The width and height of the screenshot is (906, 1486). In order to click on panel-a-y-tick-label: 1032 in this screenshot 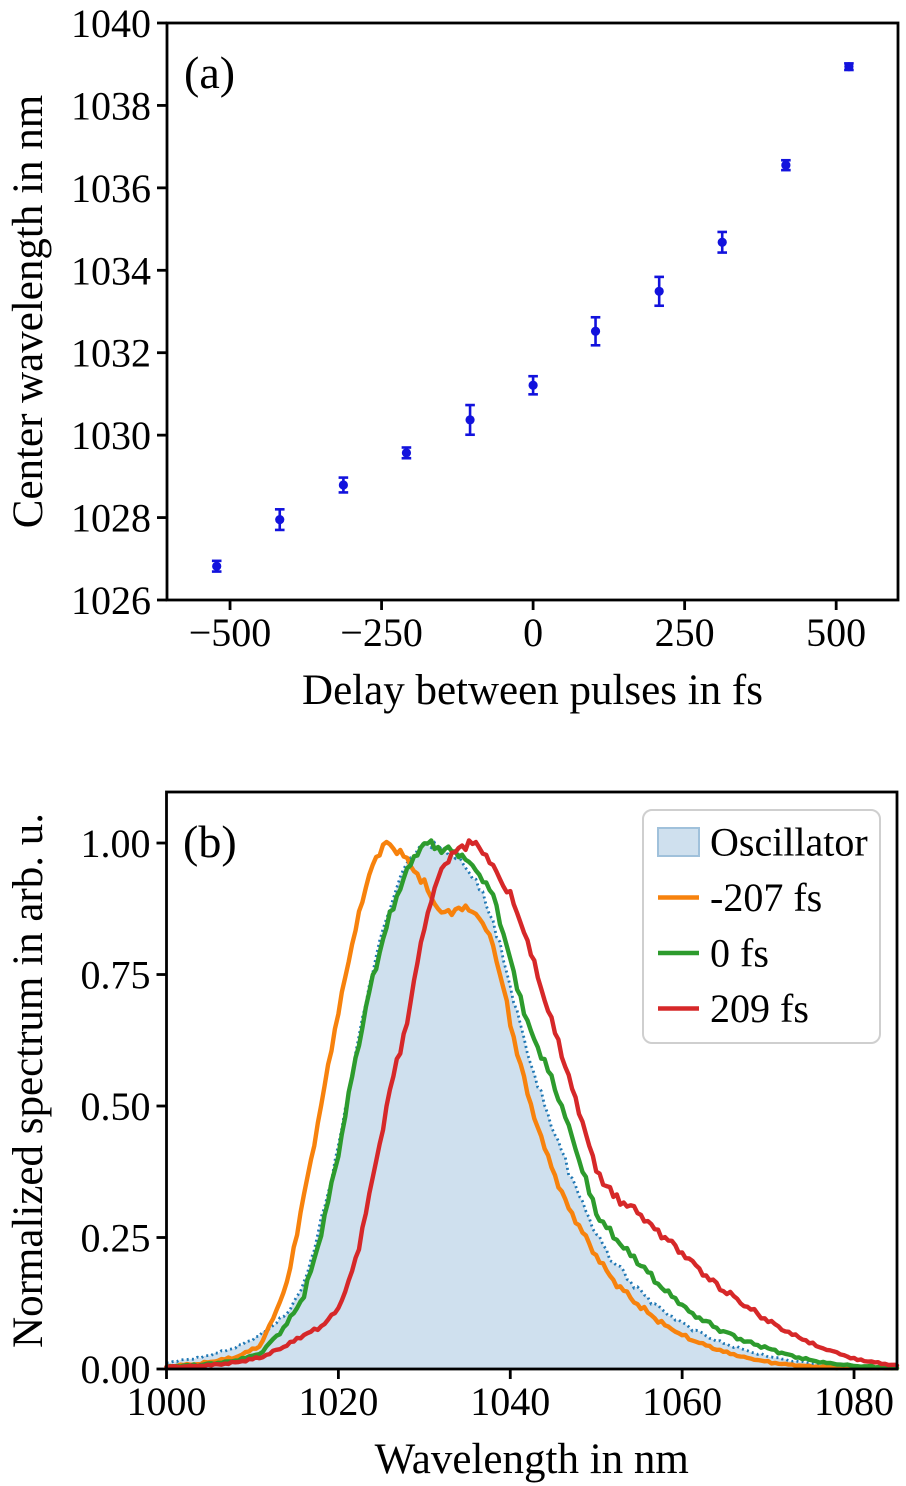, I will do `click(111, 353)`.